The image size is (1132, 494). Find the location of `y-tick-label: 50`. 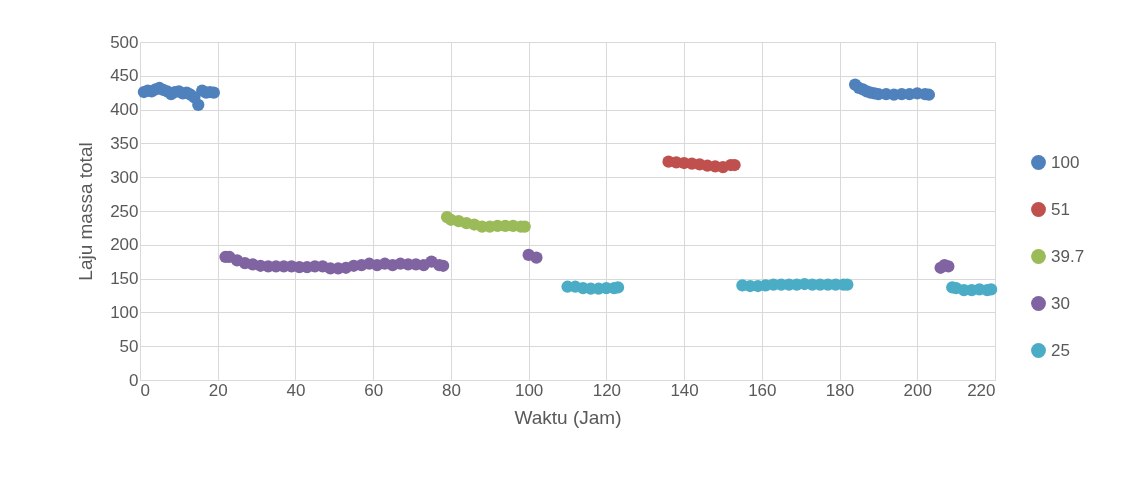

y-tick-label: 50 is located at coordinates (129, 346).